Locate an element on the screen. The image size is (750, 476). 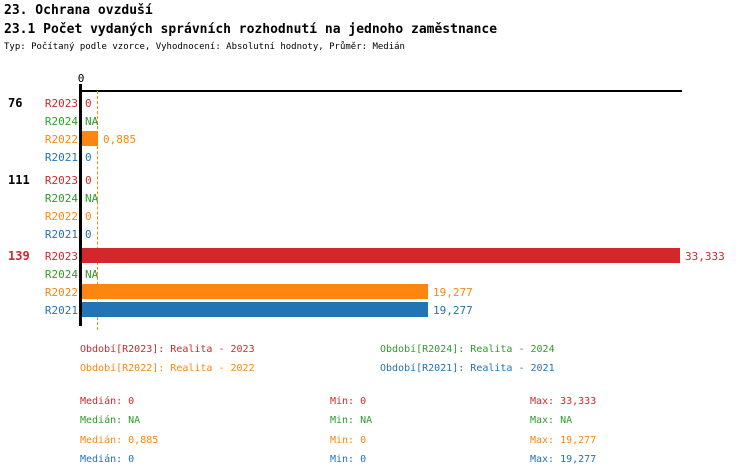
legend-item: Období[R2024]: Realita - 2024 is located at coordinates (467, 349).